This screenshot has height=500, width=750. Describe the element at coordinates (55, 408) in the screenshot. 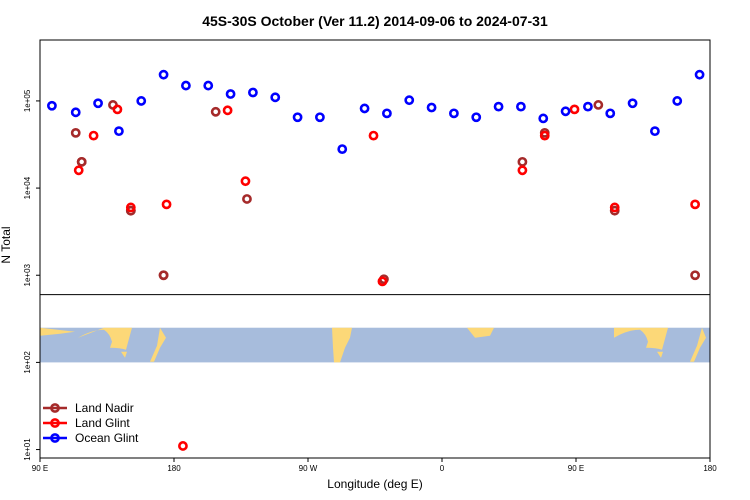

I see `legend-marker-land-nadir` at that location.